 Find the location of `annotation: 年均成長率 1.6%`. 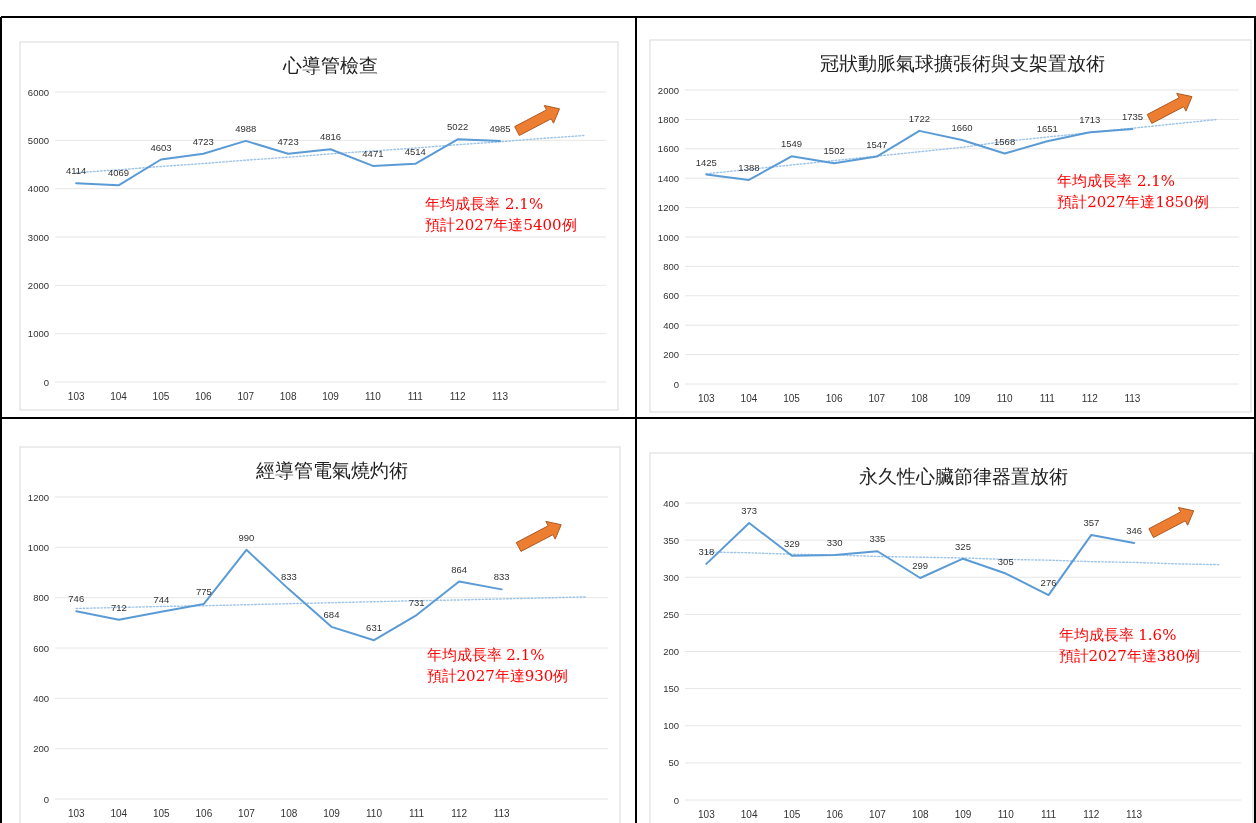

annotation: 年均成長率 1.6% is located at coordinates (1117, 635).